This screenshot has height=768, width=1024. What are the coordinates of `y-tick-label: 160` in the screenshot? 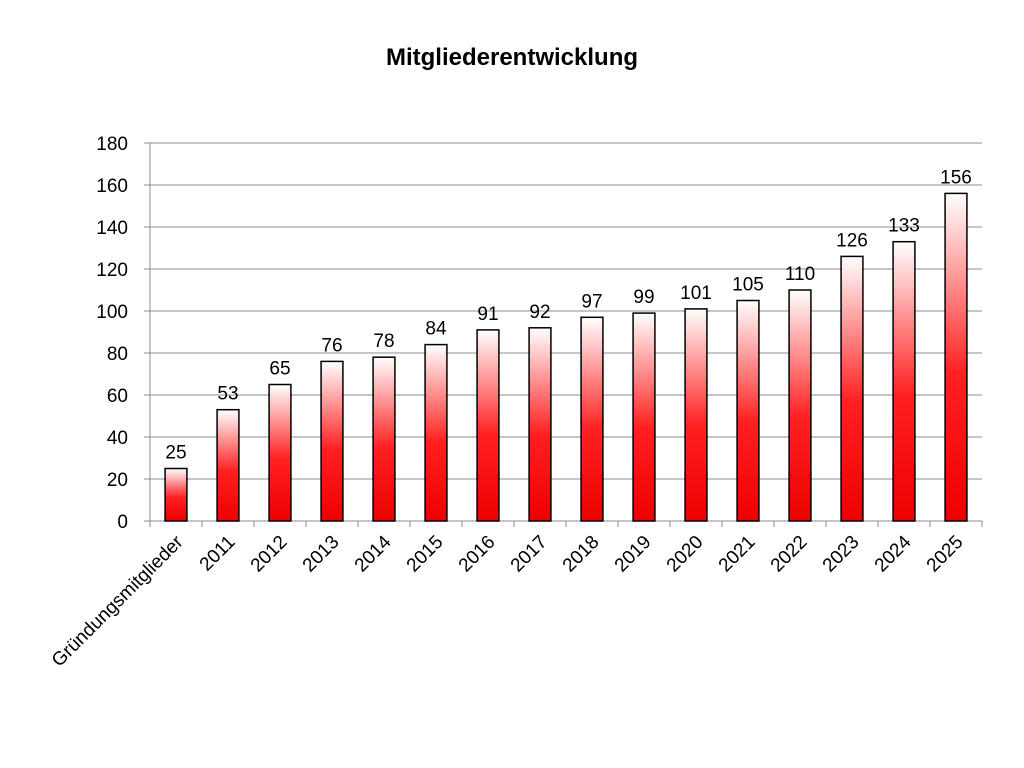 It's located at (112, 186).